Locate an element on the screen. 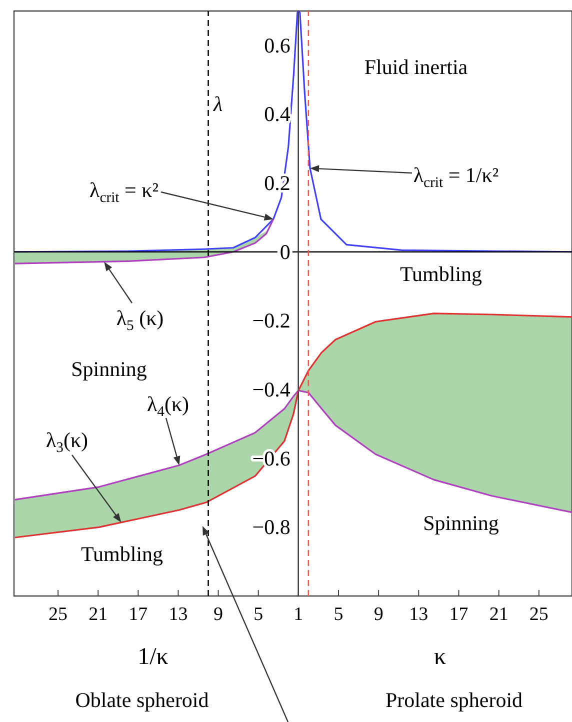 Image resolution: width=572 pixels, height=722 pixels. text: Oblate spheroid is located at coordinates (142, 700).